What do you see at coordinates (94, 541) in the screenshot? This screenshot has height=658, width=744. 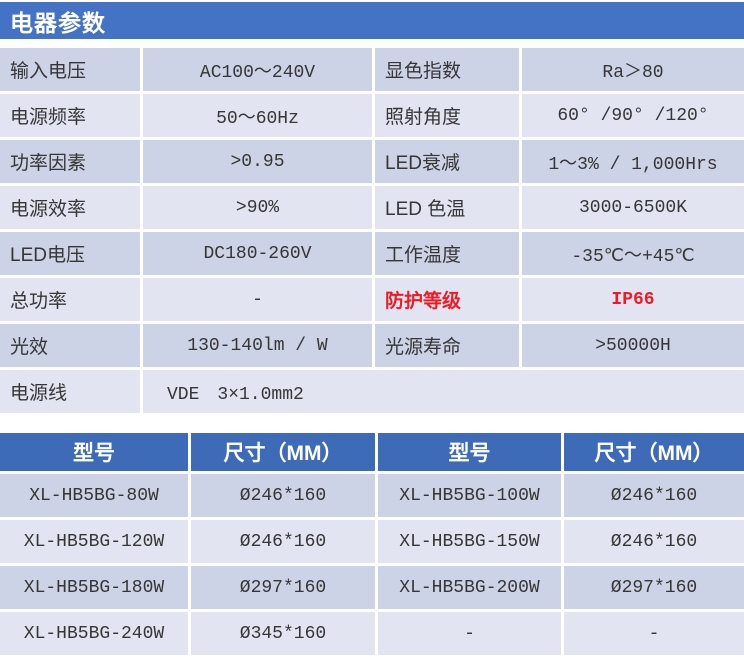 I see `model-number: XL-HB5BG-120W` at bounding box center [94, 541].